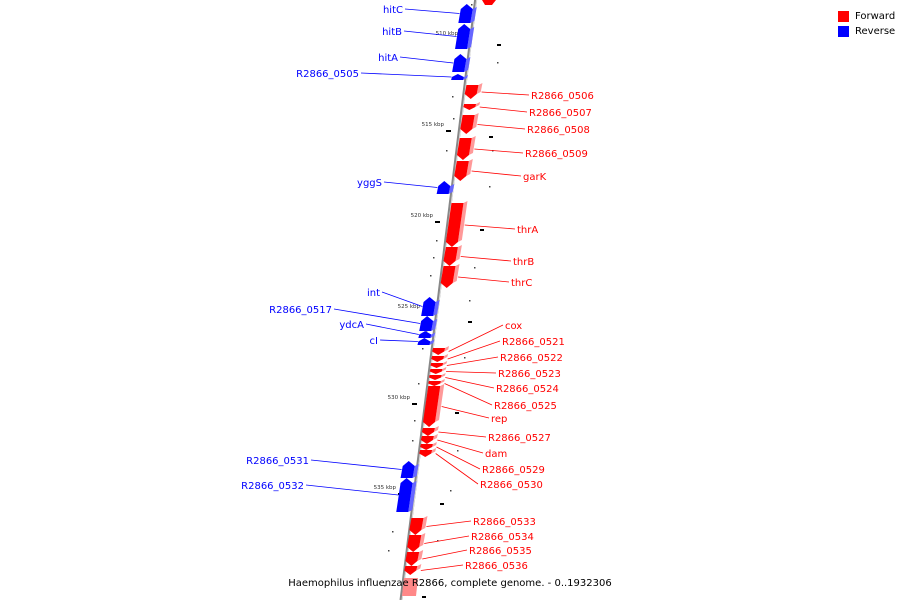  I want to click on tick-label: 525 kbp, so click(409, 307).